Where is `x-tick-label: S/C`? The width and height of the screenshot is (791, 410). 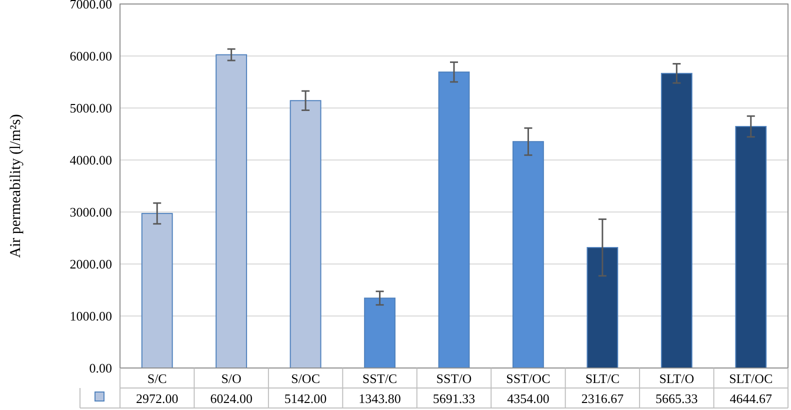
x-tick-label: S/C is located at coordinates (157, 378).